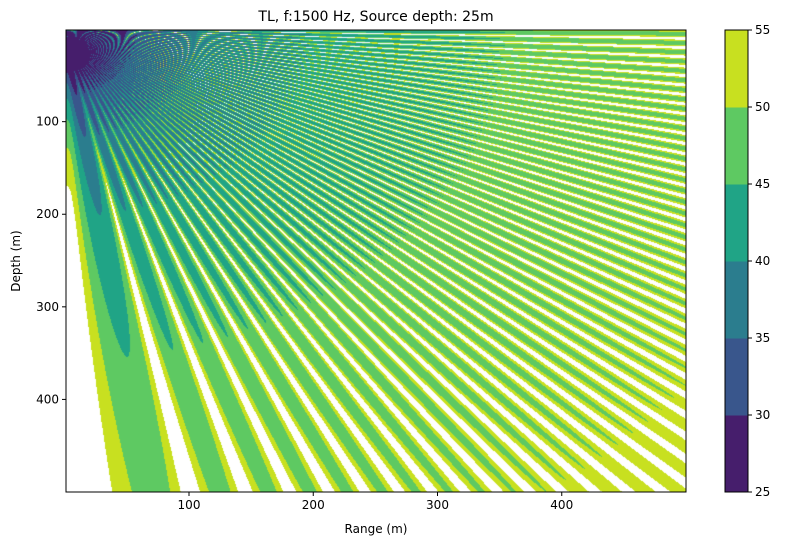  What do you see at coordinates (47, 307) in the screenshot?
I see `y-tick-label: 300` at bounding box center [47, 307].